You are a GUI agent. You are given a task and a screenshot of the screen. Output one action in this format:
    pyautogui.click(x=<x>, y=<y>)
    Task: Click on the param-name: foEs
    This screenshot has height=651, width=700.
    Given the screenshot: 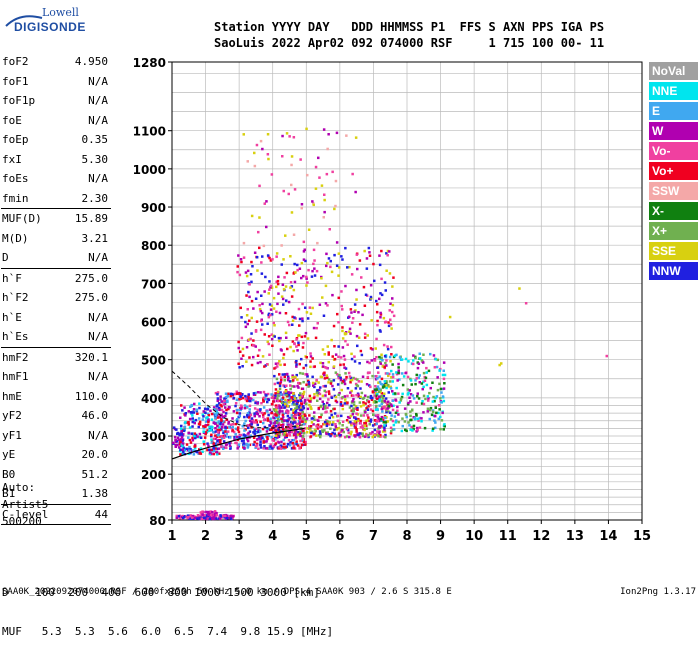 What is the action you would take?
    pyautogui.click(x=15, y=178)
    